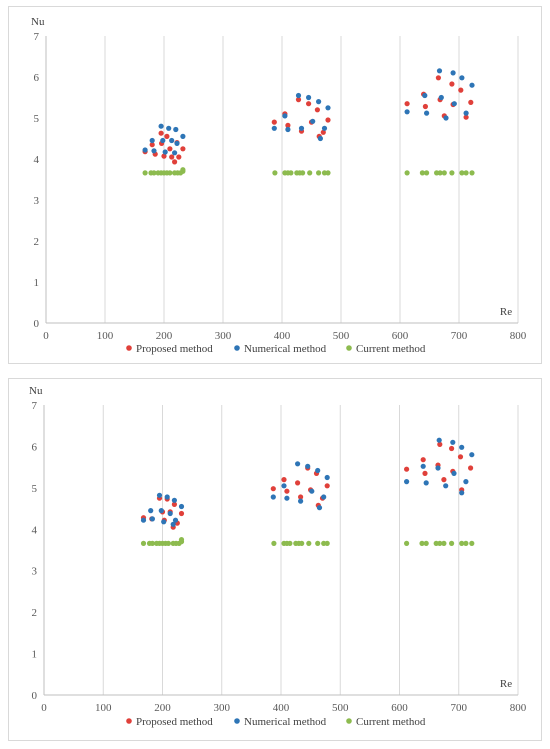 This screenshot has height=749, width=550. Describe the element at coordinates (399, 708) in the screenshot. I see `x-tick-label: 600` at that location.